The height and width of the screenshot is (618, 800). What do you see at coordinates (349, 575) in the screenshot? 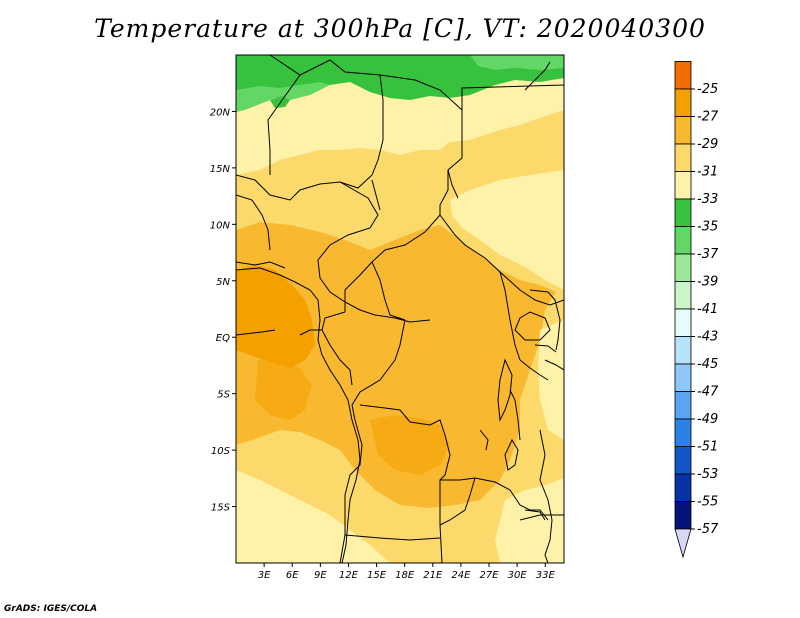
I see `lon-tick-label: 12E` at bounding box center [349, 575].